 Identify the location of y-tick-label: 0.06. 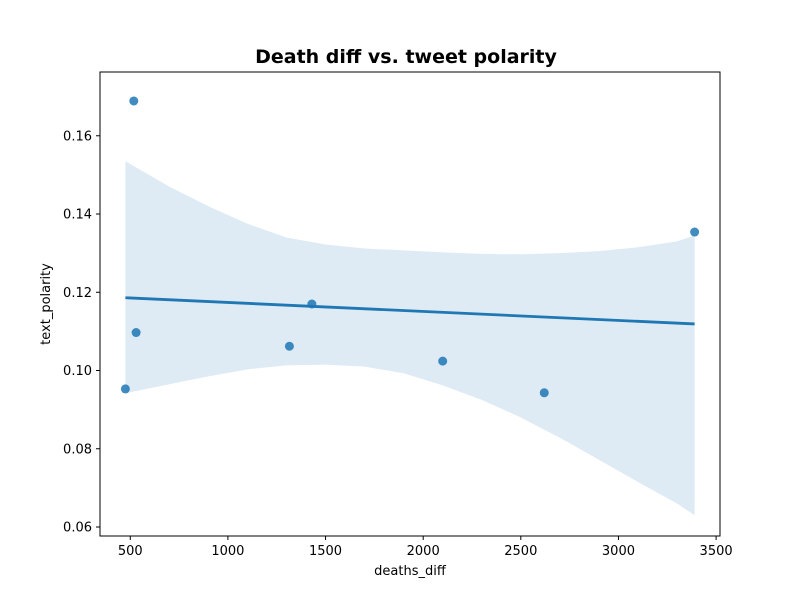
(77, 528).